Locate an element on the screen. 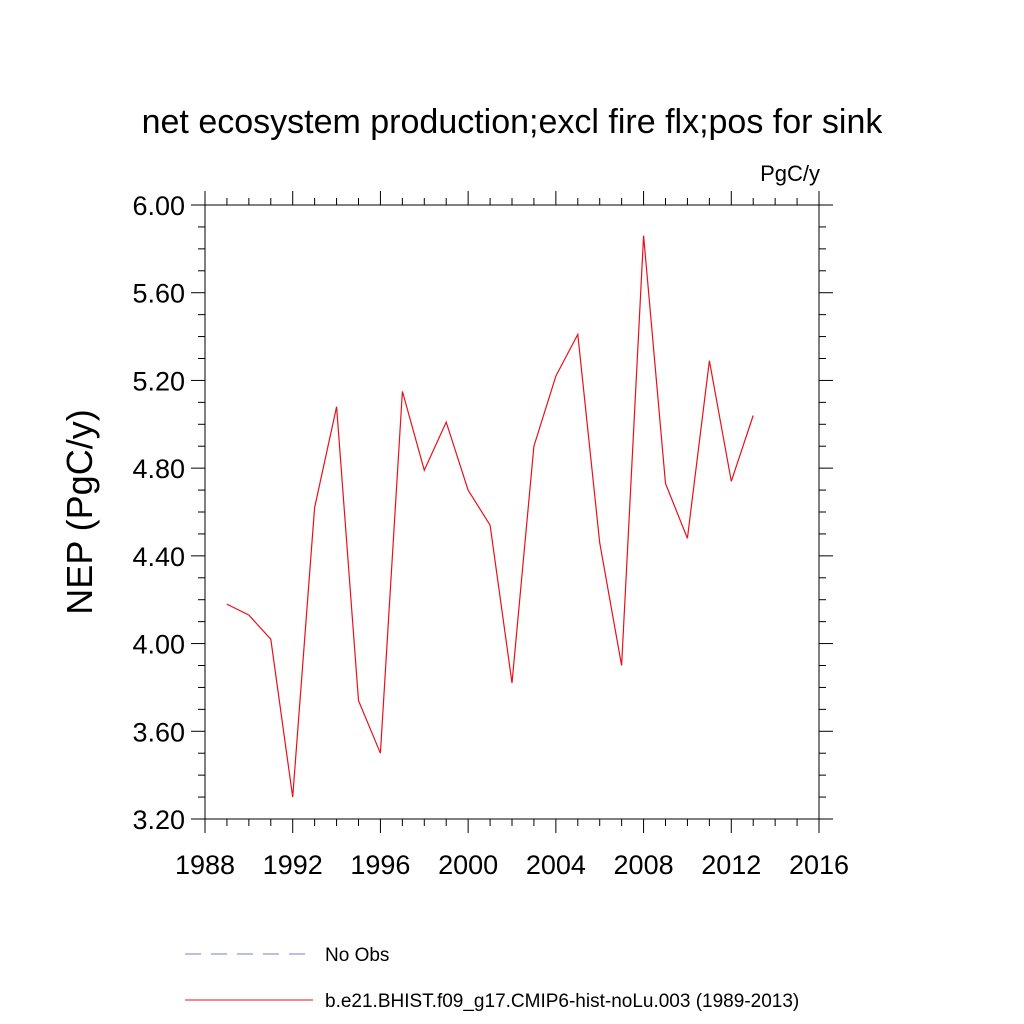 The image size is (1024, 1024). y-tick-label: 5.60 is located at coordinates (158, 294).